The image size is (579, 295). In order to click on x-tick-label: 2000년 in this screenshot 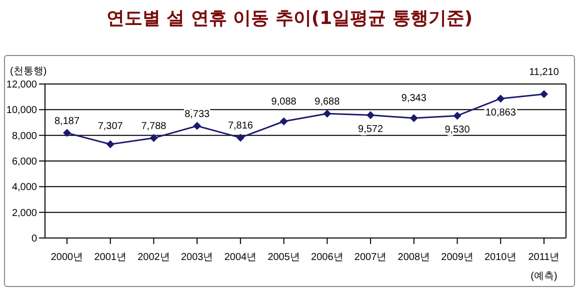, I will do `click(67, 257)`.